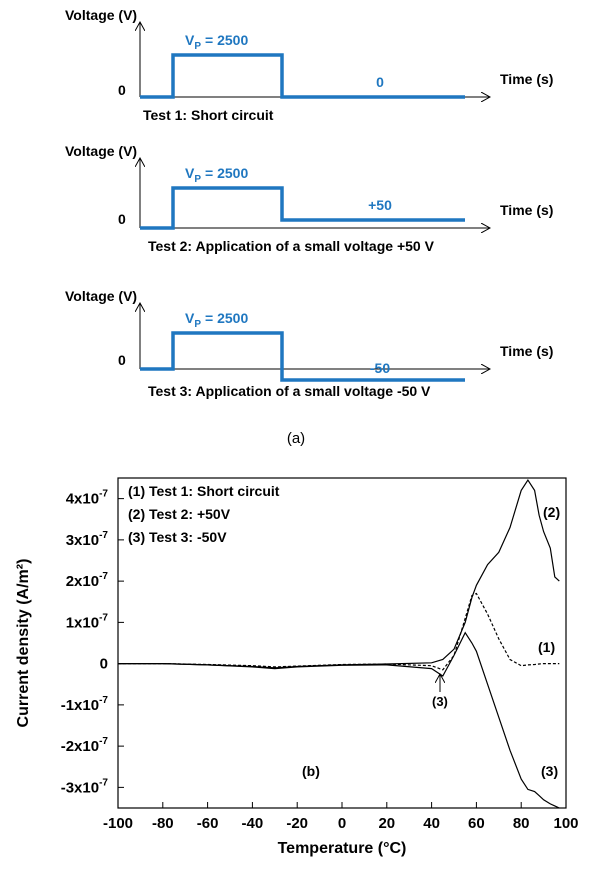  I want to click on legend-entry: (2) Test 2: +50V, so click(179, 514).